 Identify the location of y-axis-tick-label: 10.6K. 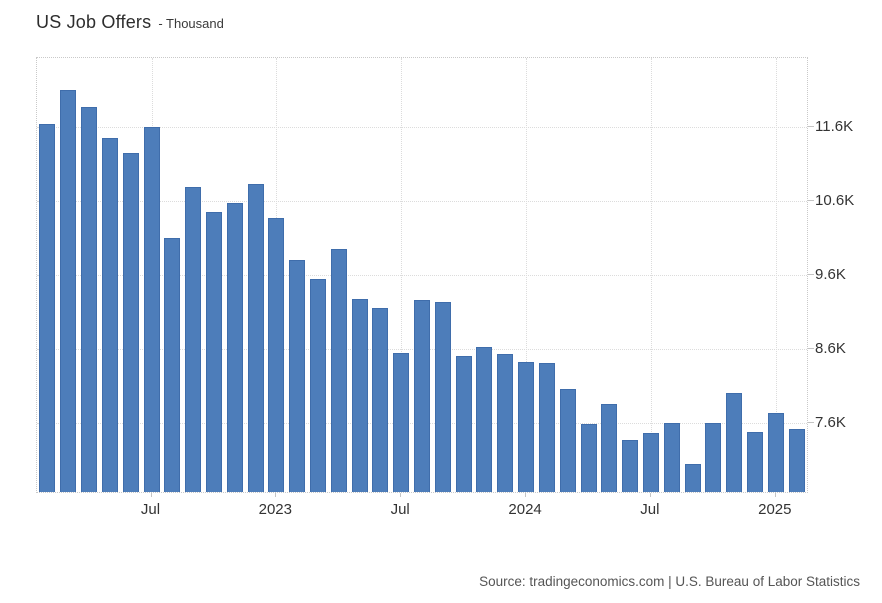
(835, 201).